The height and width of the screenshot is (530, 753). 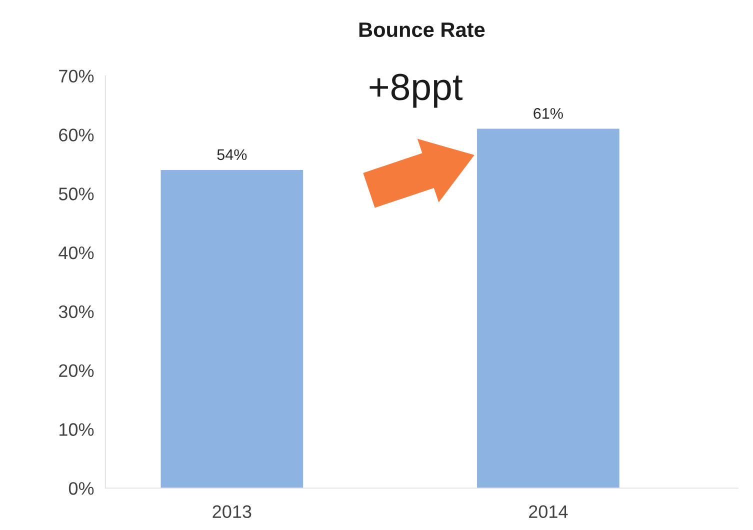 What do you see at coordinates (76, 76) in the screenshot?
I see `y-tick-label: 70%` at bounding box center [76, 76].